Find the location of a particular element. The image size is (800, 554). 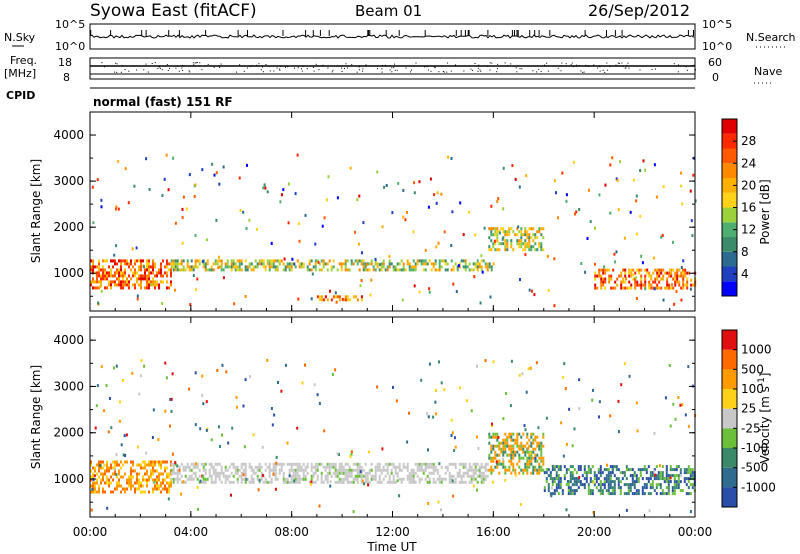

mode-text: normal (fast) 151 RF is located at coordinates (163, 102).